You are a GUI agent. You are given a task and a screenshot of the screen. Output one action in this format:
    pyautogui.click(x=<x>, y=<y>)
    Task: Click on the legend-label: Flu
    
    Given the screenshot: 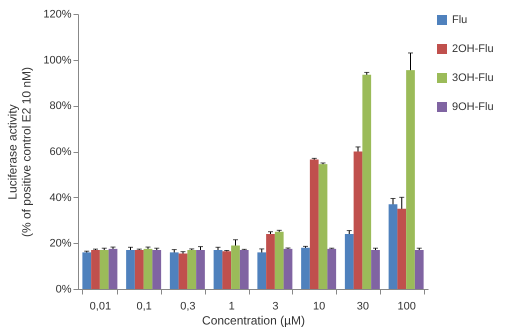 What is the action you would take?
    pyautogui.click(x=460, y=20)
    